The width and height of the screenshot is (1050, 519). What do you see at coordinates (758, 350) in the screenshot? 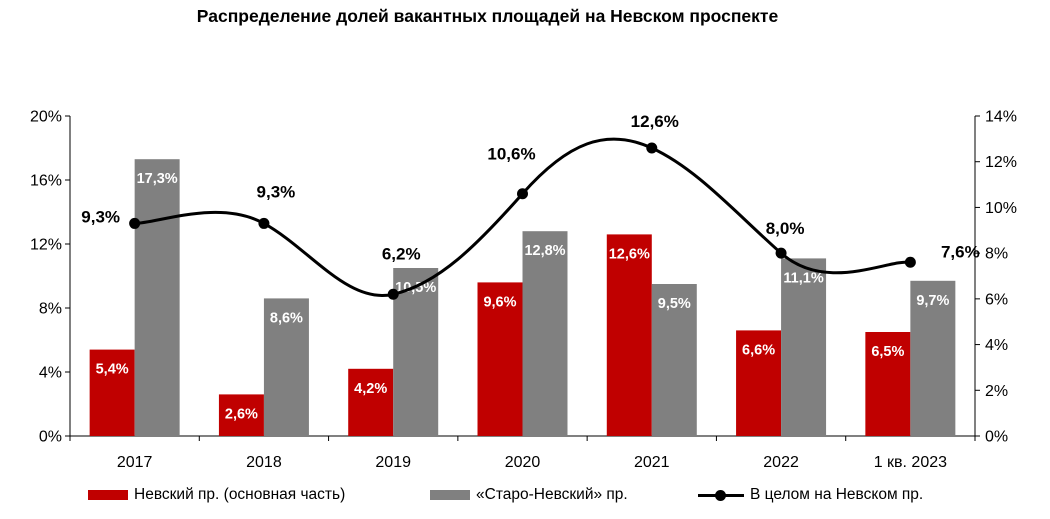
I see `data-label-nevsky: 6,6%` at bounding box center [758, 350].